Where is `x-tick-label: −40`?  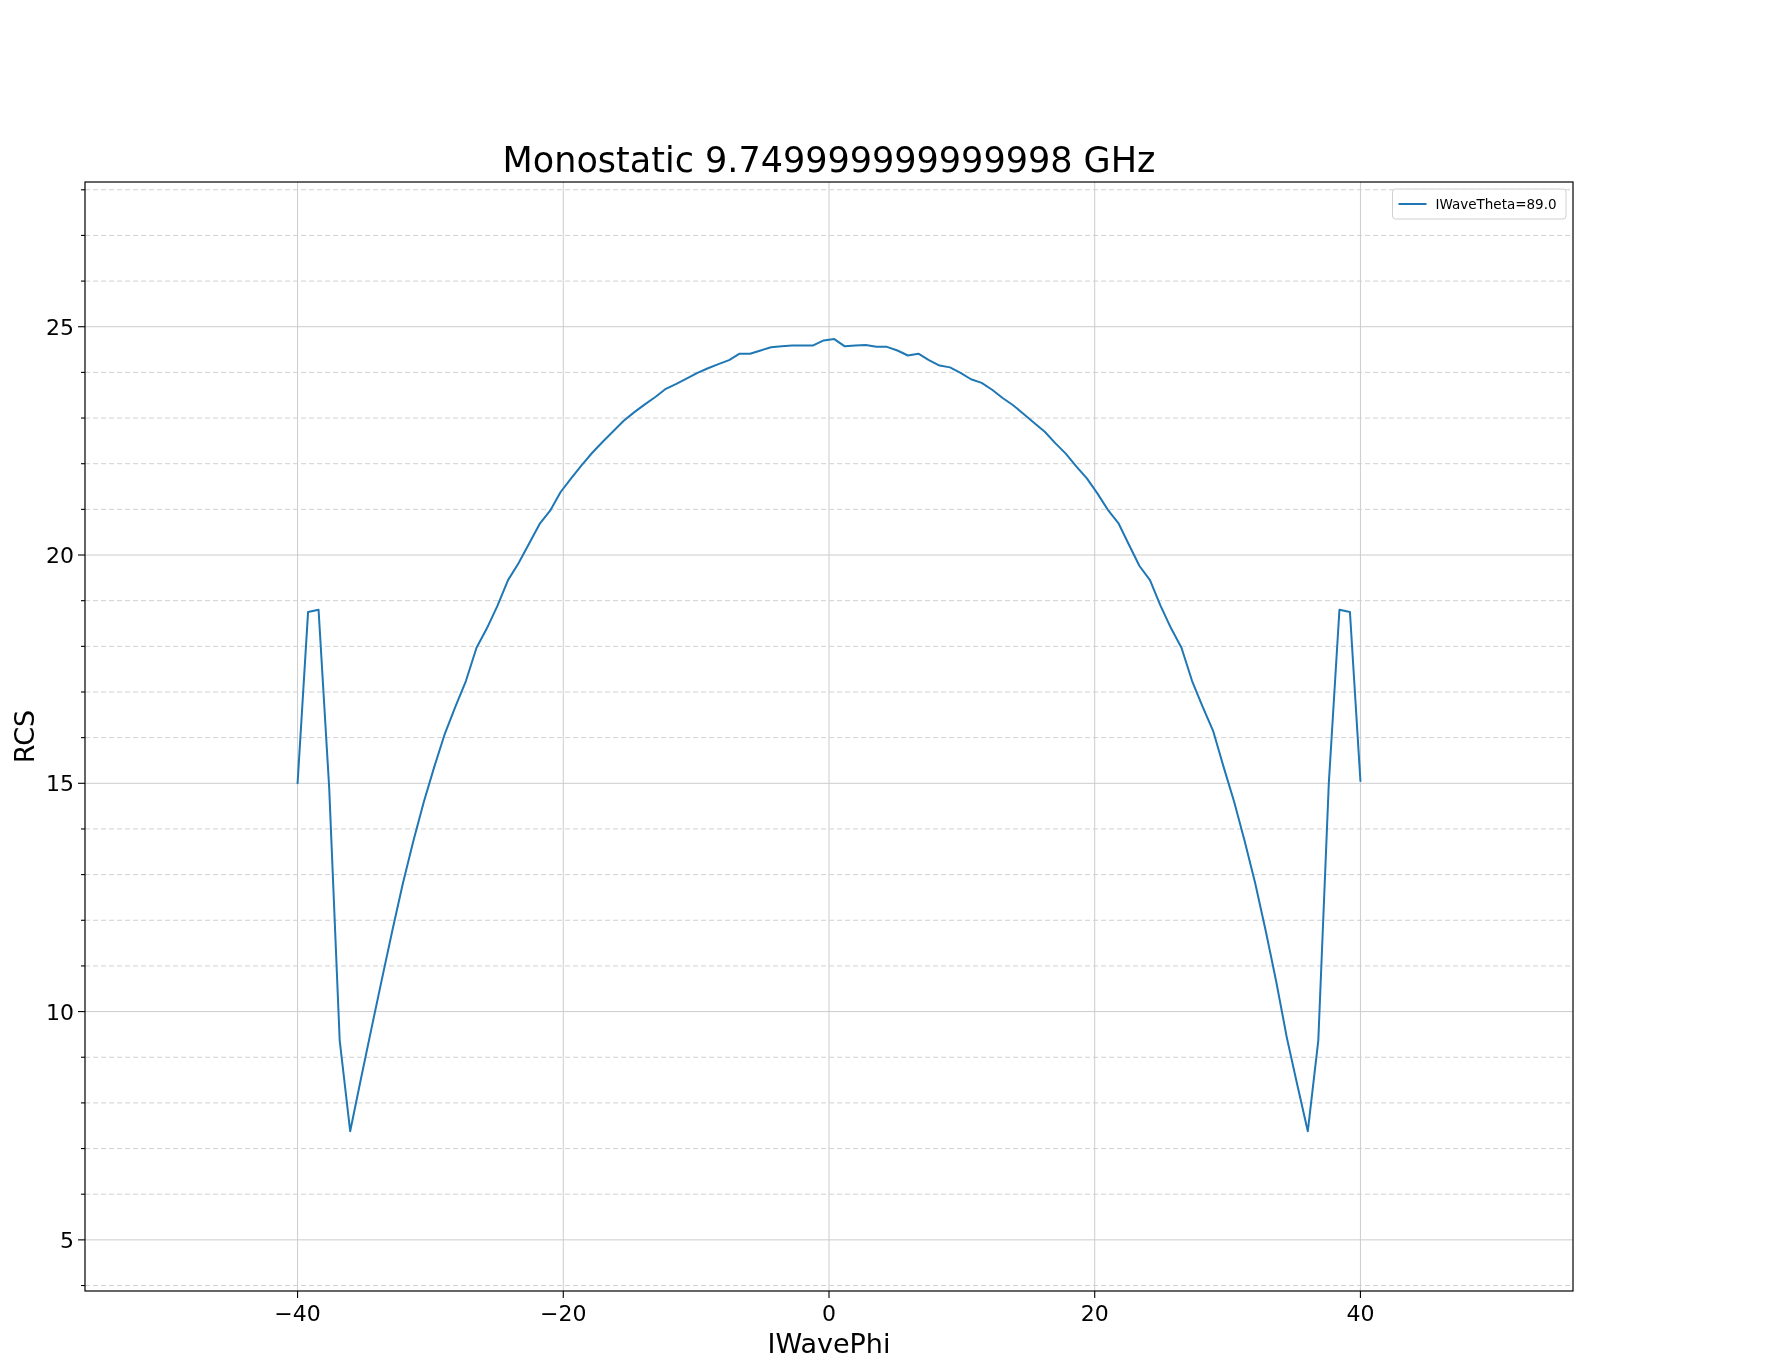 x-tick-label: −40 is located at coordinates (297, 1313).